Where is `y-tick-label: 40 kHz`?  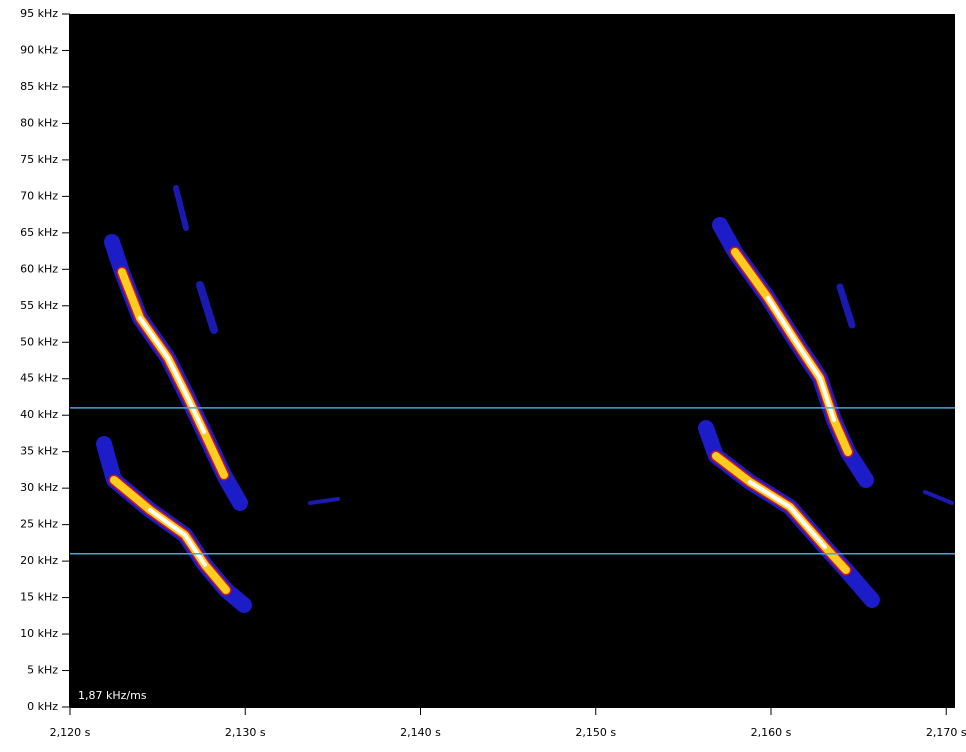
y-tick-label: 40 kHz is located at coordinates (39, 414).